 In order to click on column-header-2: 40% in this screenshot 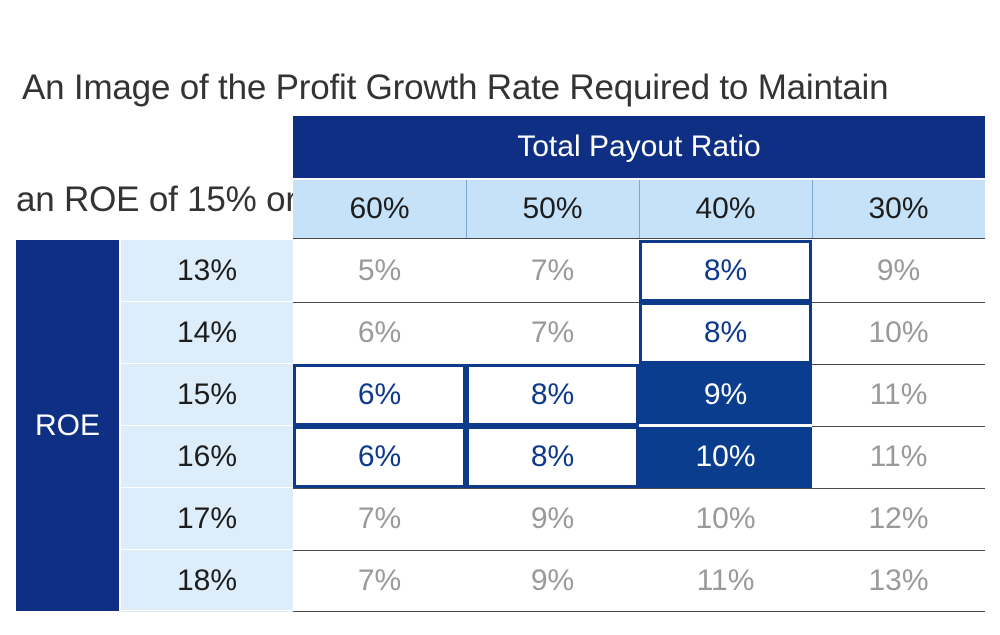, I will do `click(725, 209)`.